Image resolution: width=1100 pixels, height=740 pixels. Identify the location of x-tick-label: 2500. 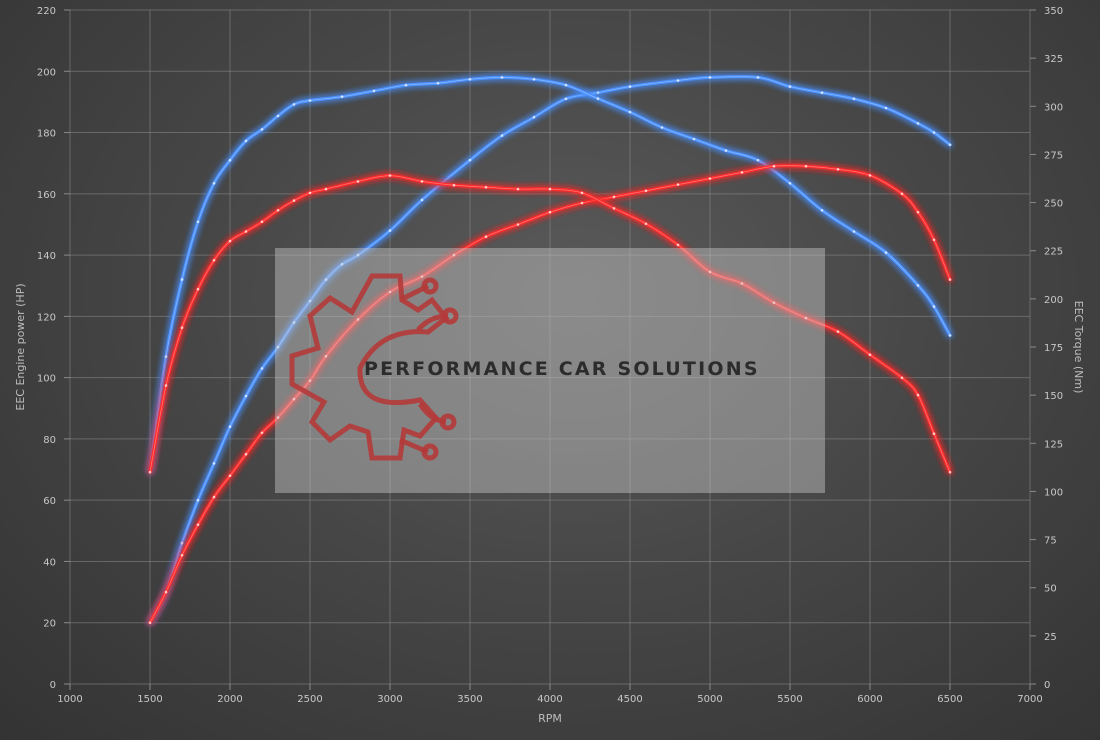
(309, 699).